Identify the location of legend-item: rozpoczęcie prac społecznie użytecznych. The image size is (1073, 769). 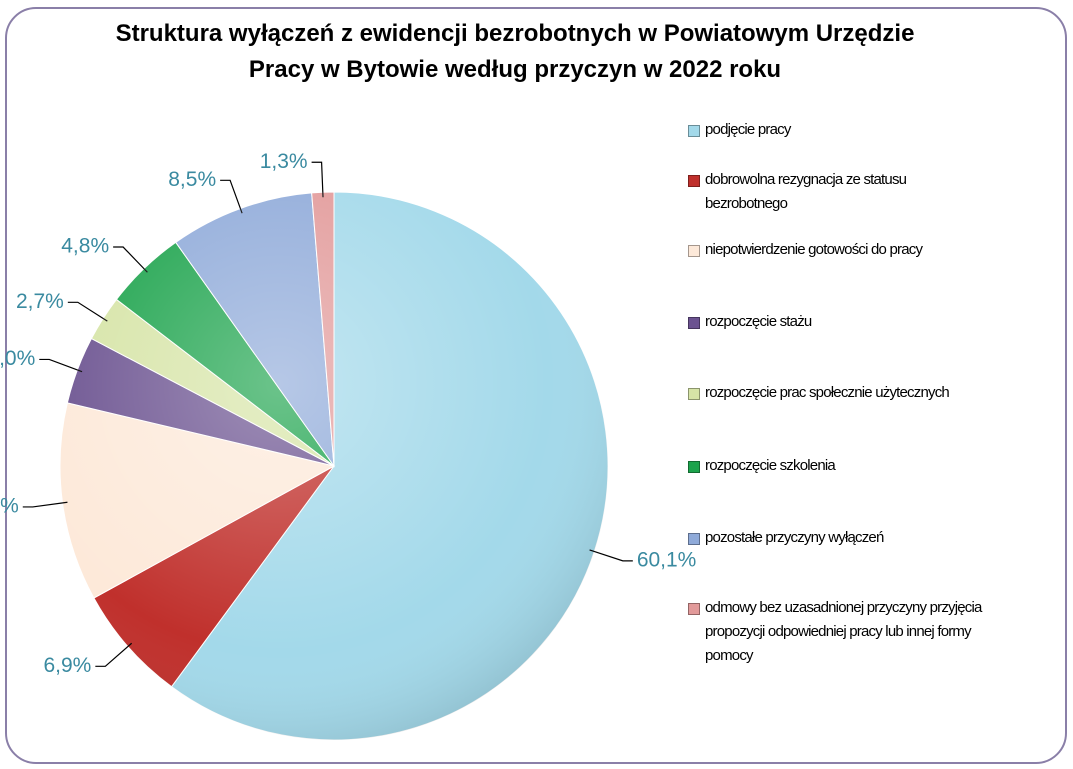
(868, 393).